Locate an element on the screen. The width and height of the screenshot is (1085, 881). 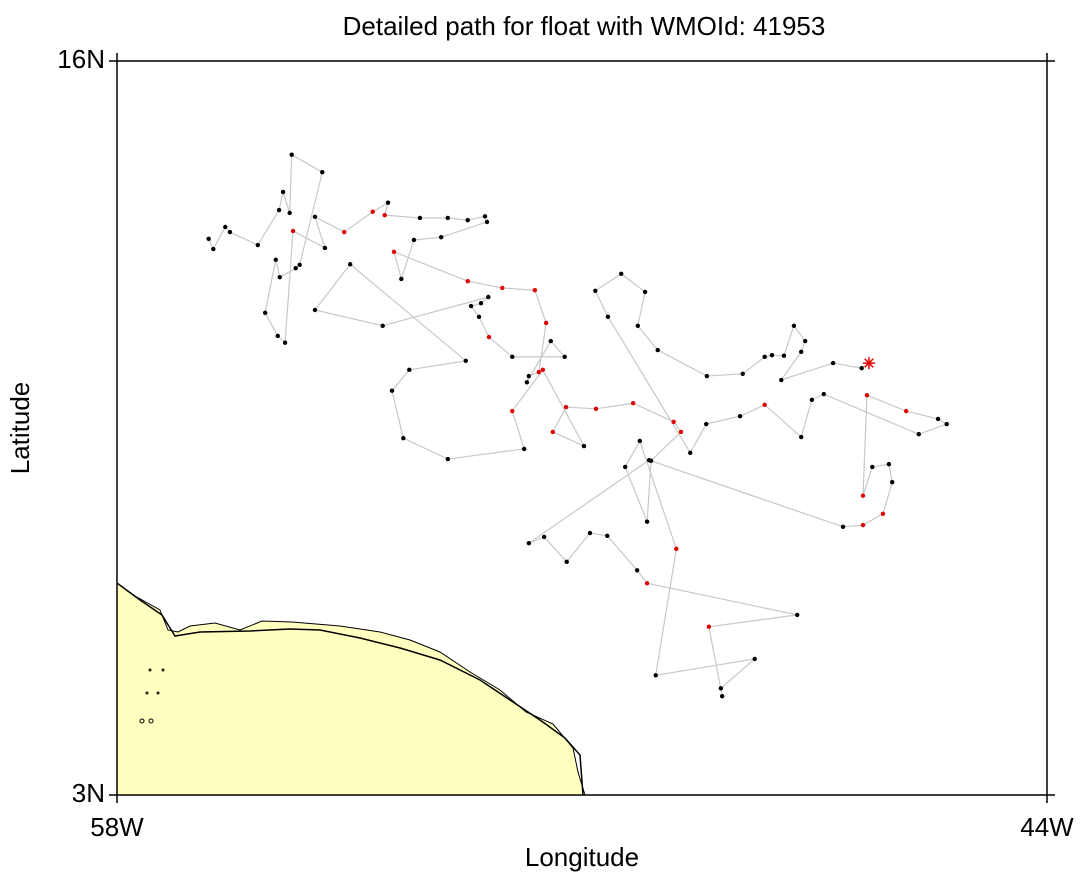
land is located at coordinates (351, 689).